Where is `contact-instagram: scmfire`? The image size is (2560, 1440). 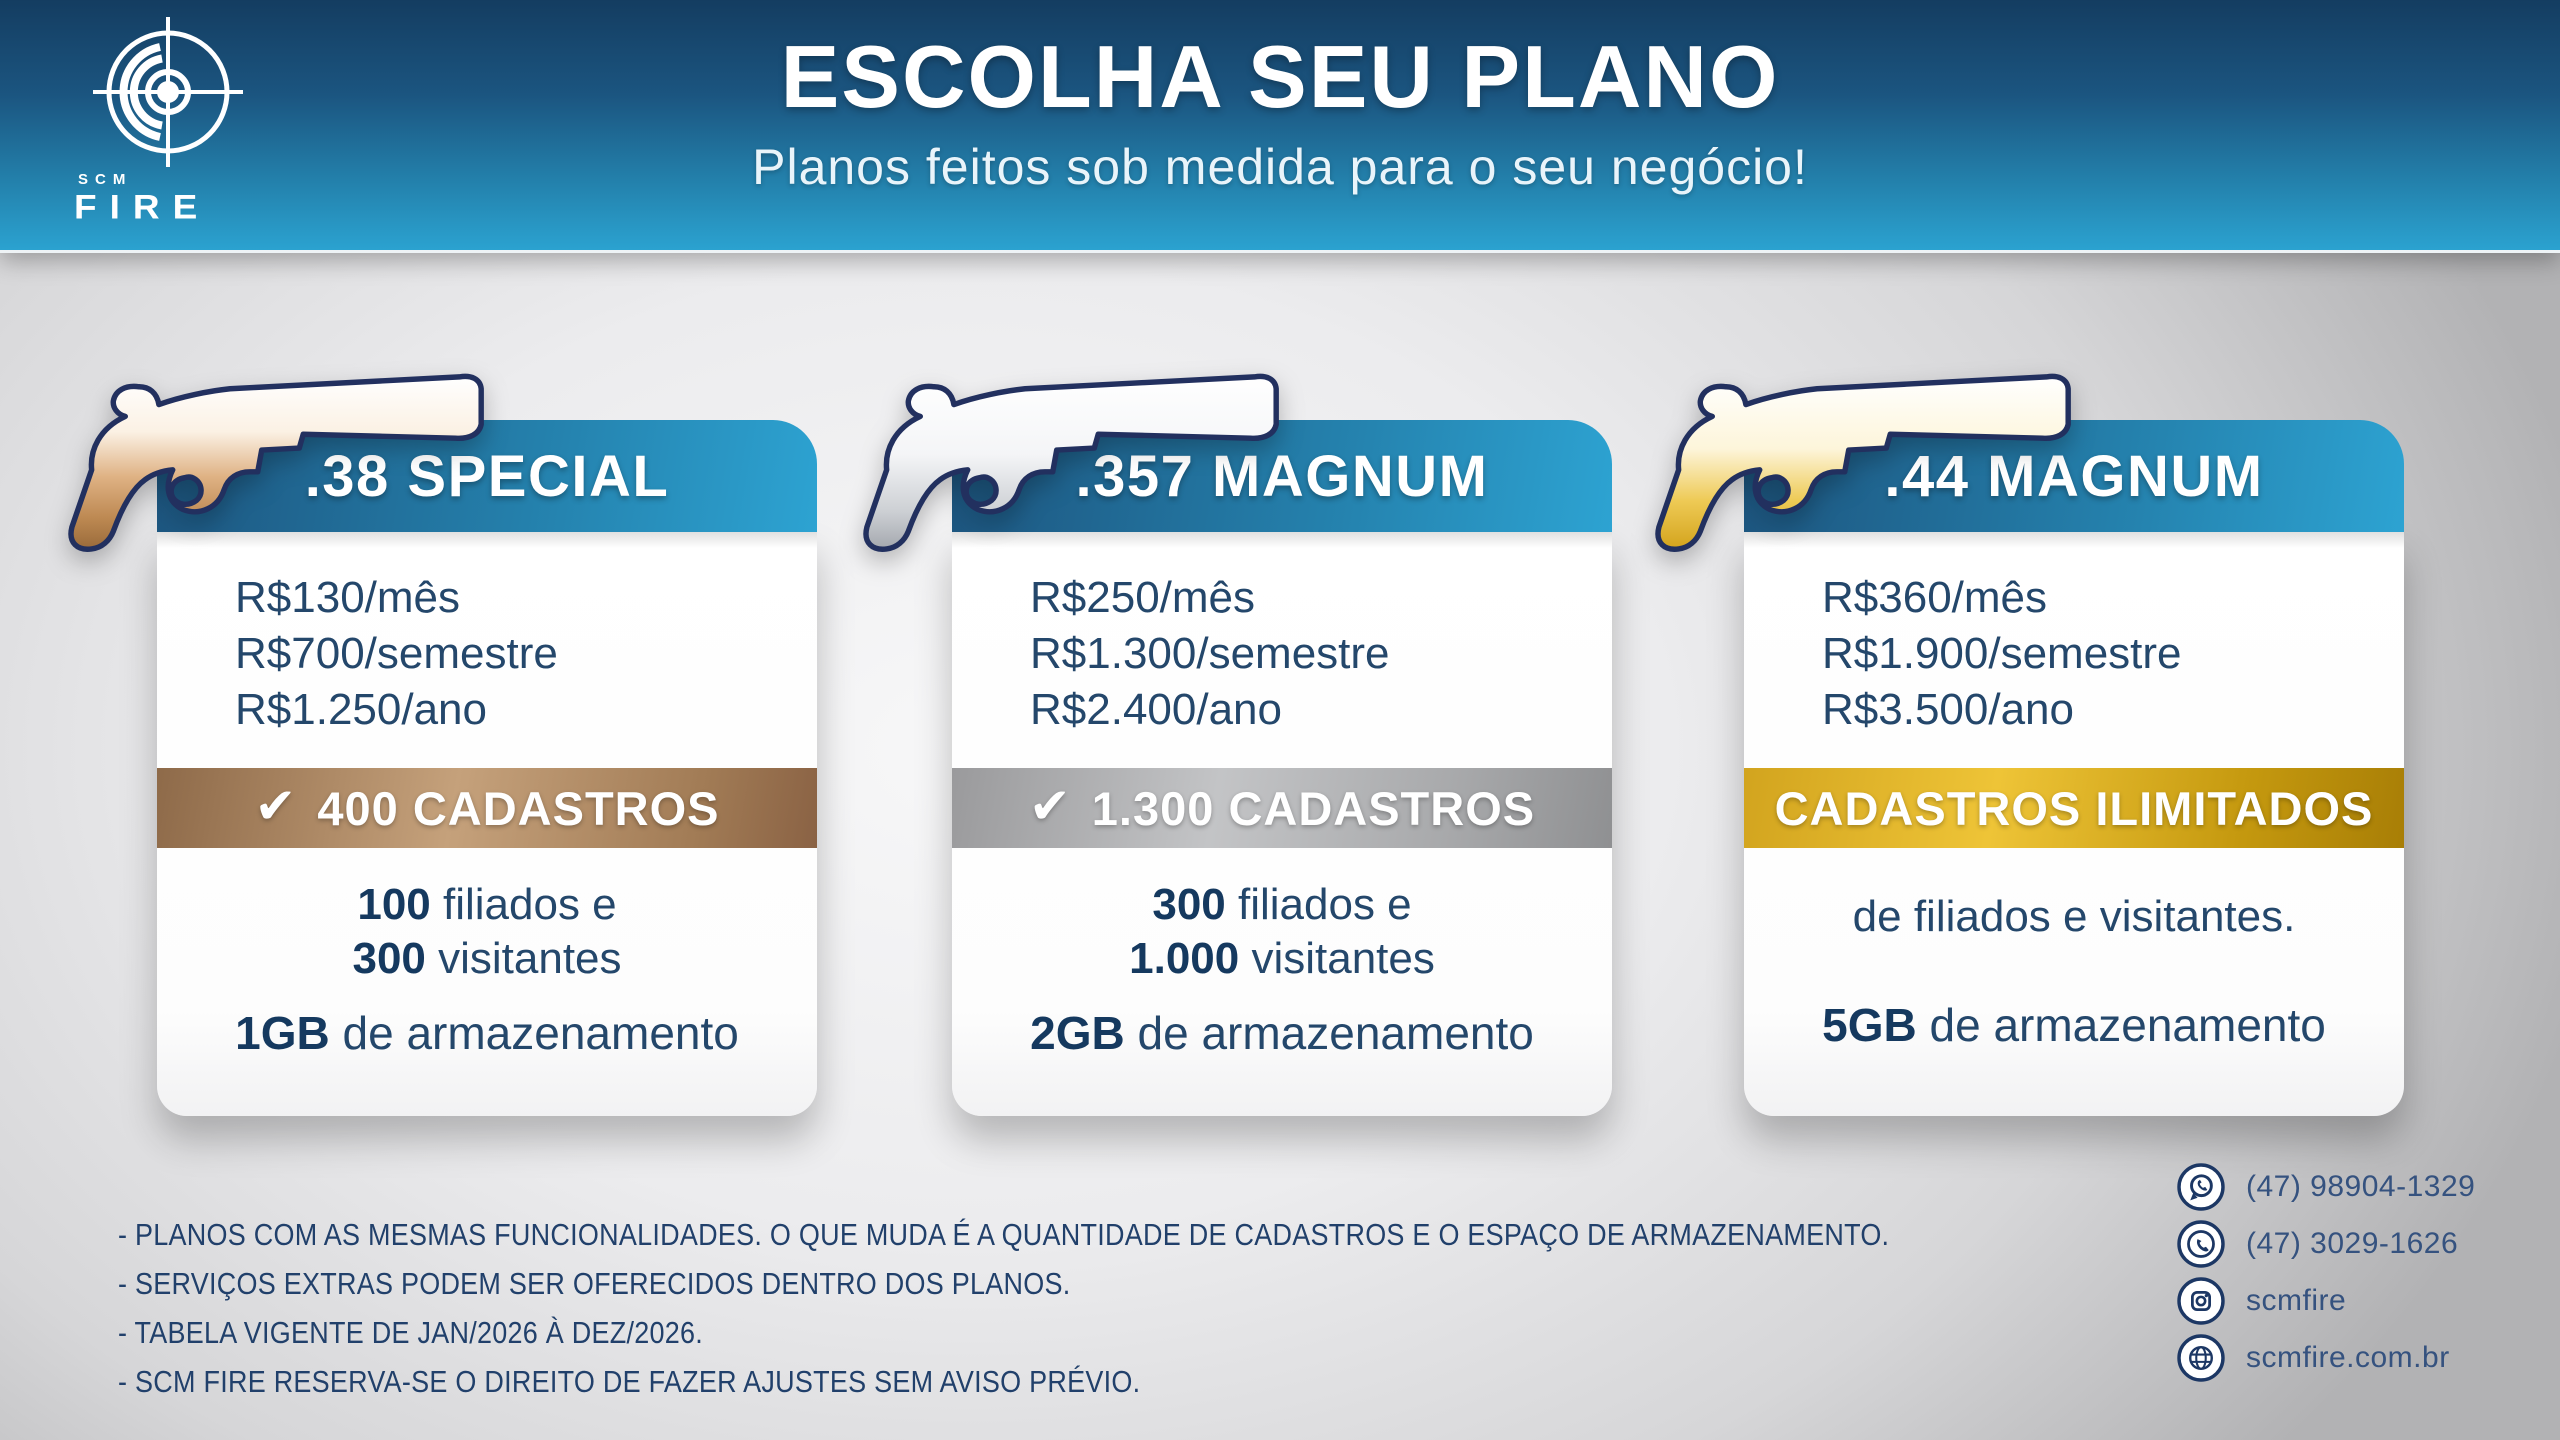
contact-instagram: scmfire is located at coordinates (2325, 1300).